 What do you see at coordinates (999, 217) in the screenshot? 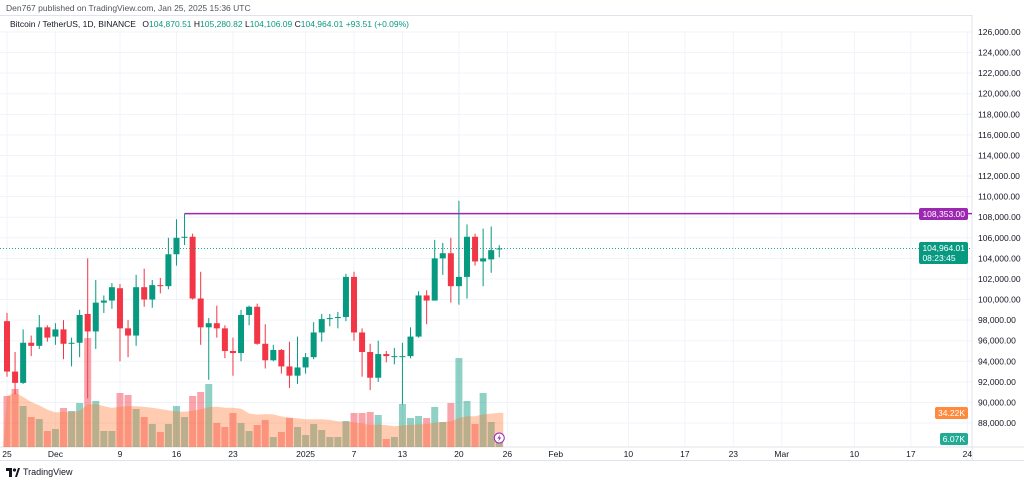
I see `price-tick-label: 108,000.00` at bounding box center [999, 217].